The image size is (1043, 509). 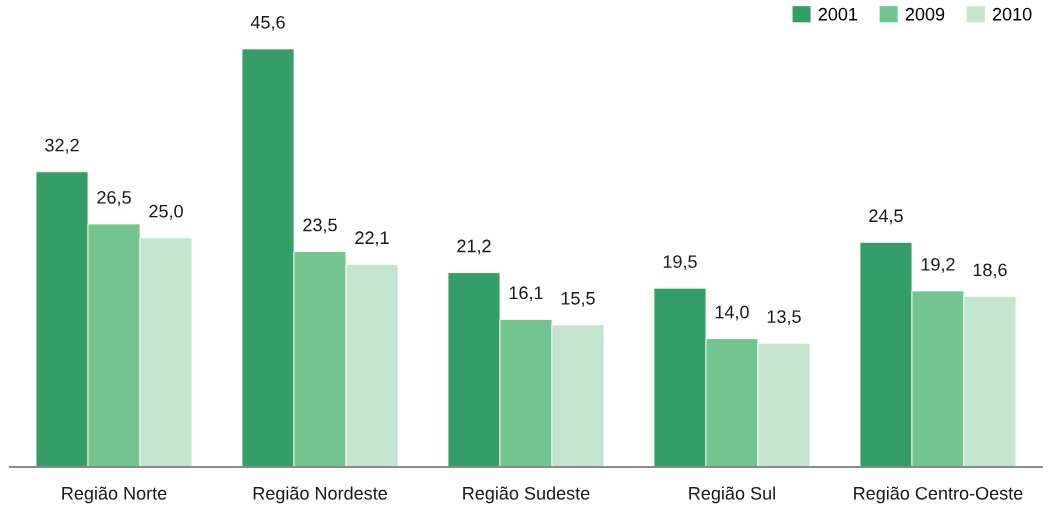 I want to click on data-label: 14,0, so click(x=732, y=313).